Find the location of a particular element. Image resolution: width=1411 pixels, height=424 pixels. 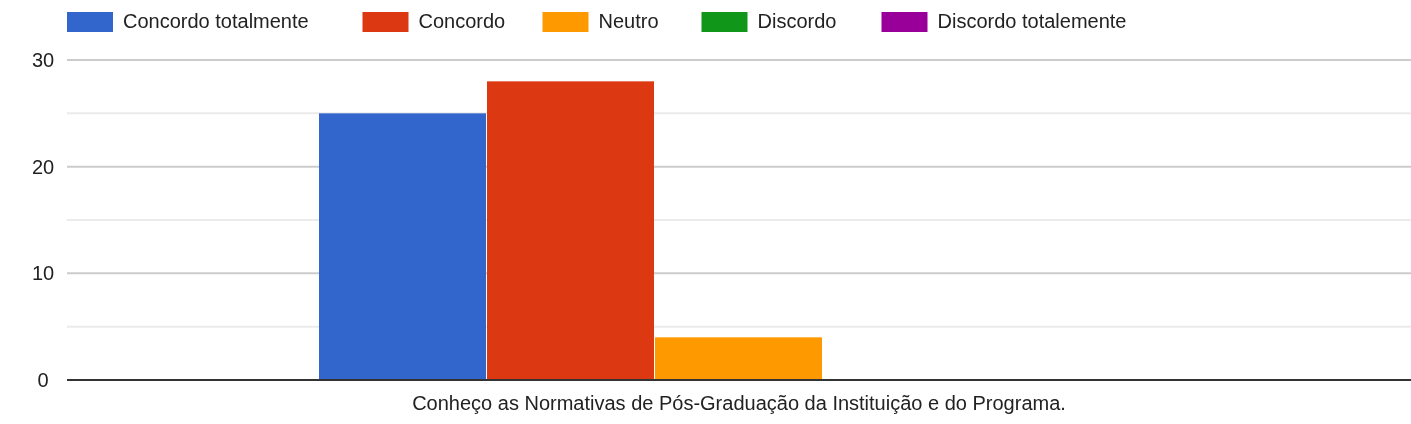

y-tick-label: 10 is located at coordinates (43, 273).